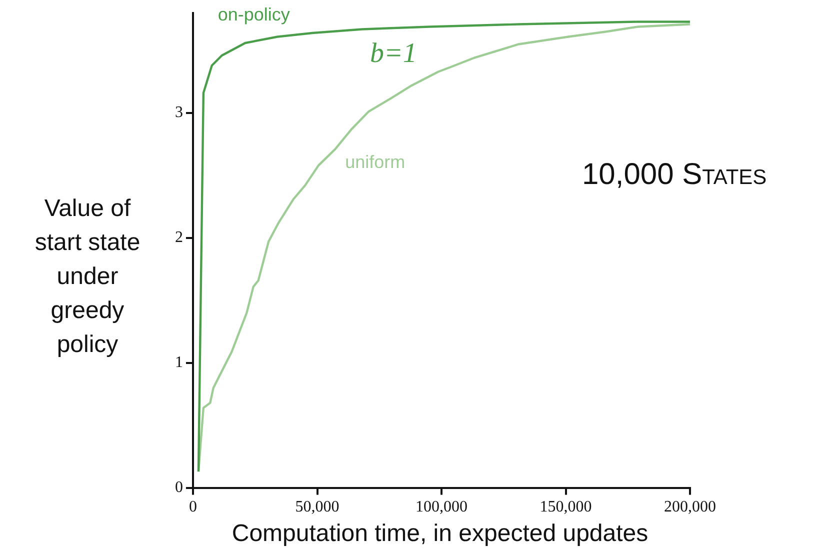 The width and height of the screenshot is (830, 556). What do you see at coordinates (393, 54) in the screenshot?
I see `annotation: b=1` at bounding box center [393, 54].